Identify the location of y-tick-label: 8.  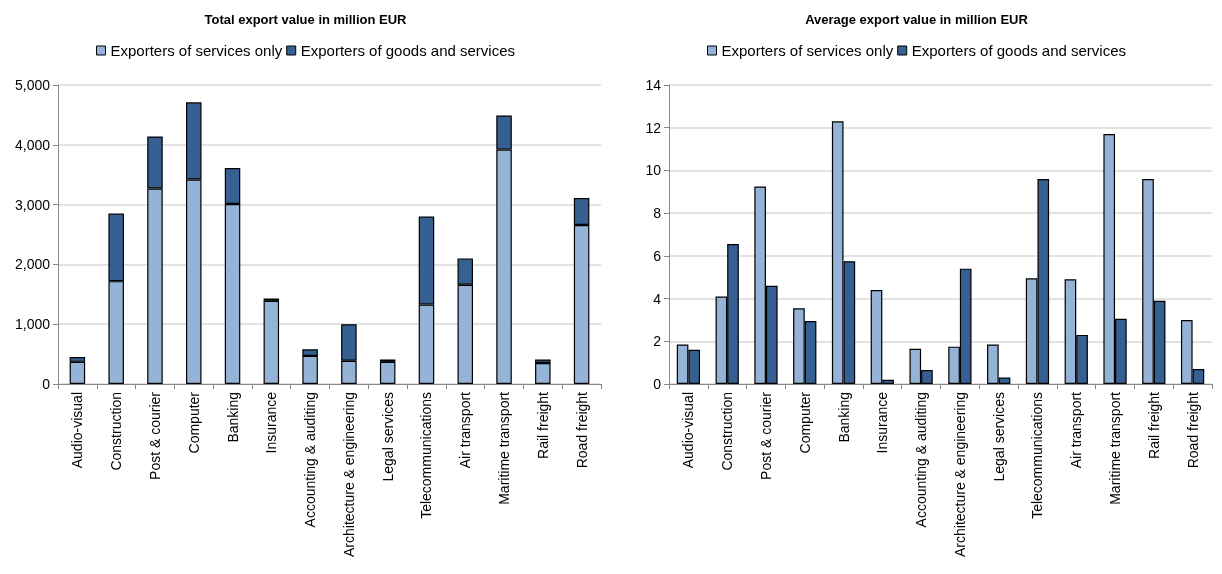
(657, 213).